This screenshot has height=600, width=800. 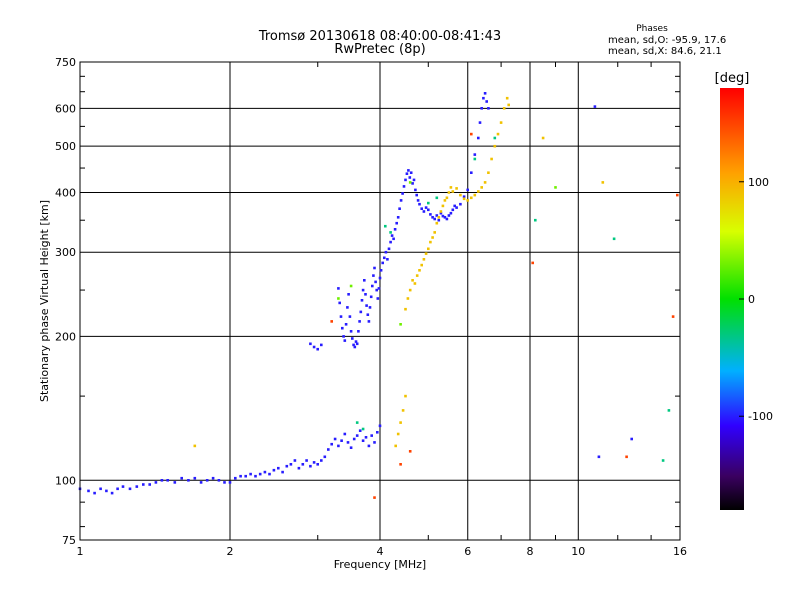 I want to click on y-axis-label: Stationary phase Virtual Height [km], so click(x=44, y=301).